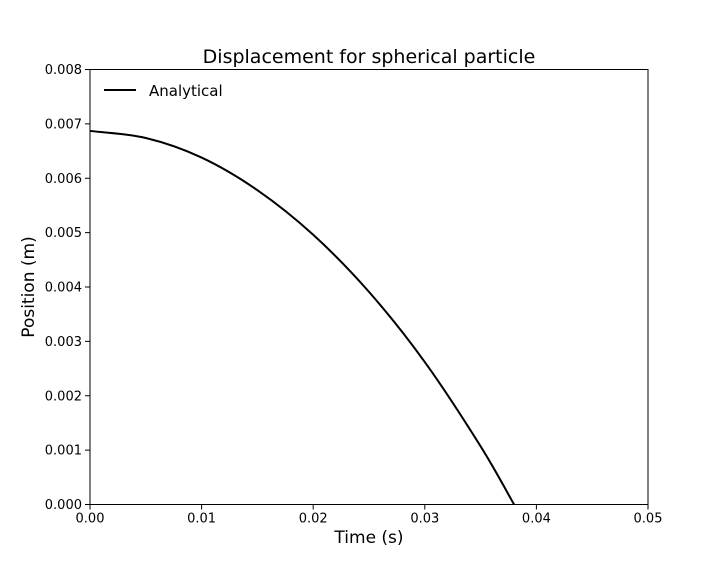 The image size is (720, 576). I want to click on legend: Analytical, so click(163, 91).